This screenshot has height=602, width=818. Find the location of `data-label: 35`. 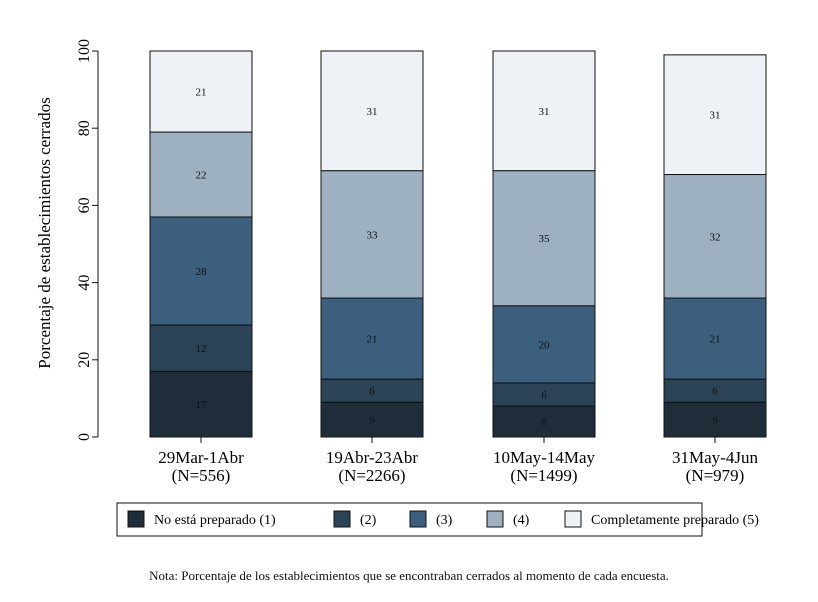

data-label: 35 is located at coordinates (545, 239).